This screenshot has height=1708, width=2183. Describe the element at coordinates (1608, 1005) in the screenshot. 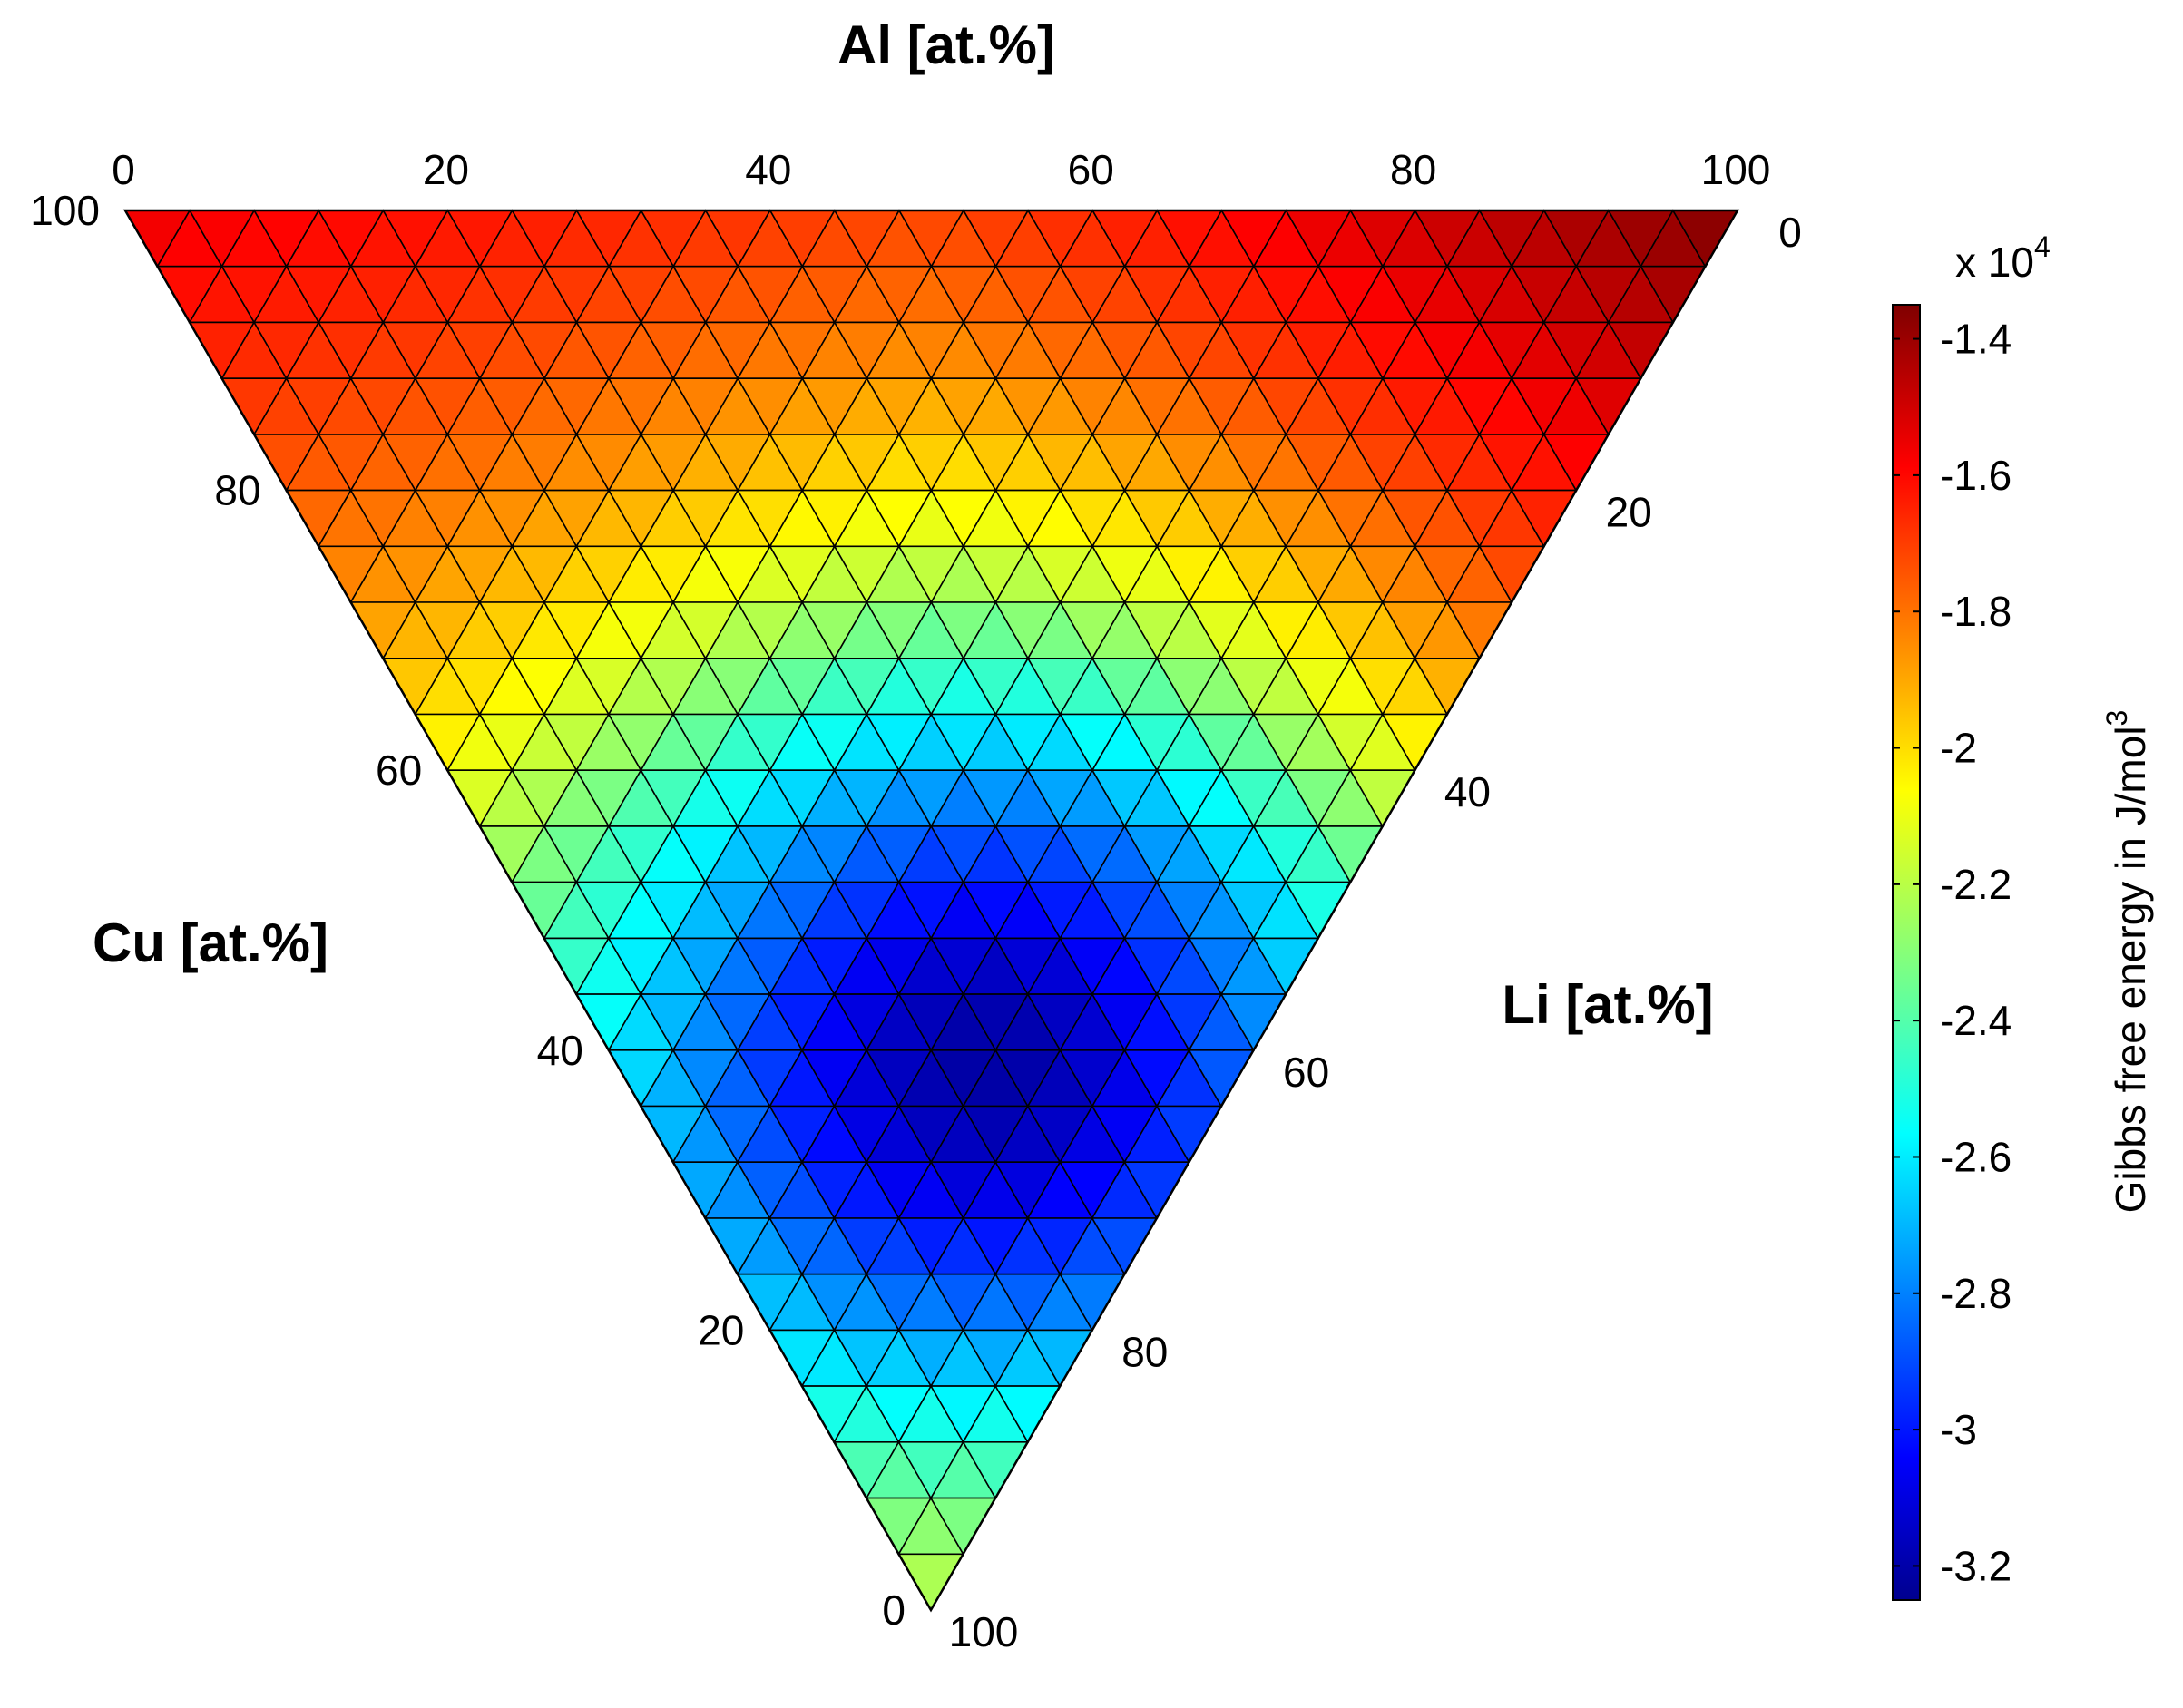

I see `right-axis-title: Li [at.%]` at that location.